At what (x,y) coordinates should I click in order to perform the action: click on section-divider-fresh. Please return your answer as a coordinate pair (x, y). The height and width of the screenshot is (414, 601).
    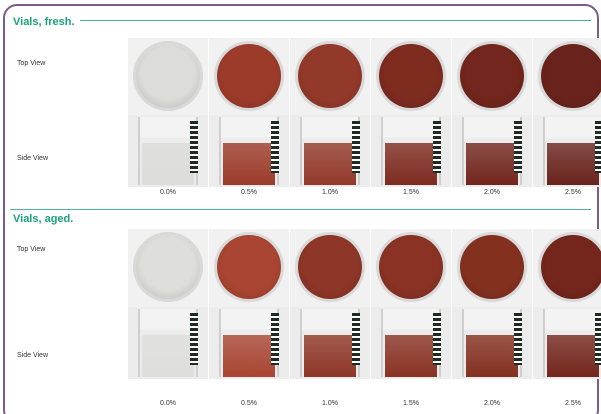
    Looking at the image, I should click on (335, 20).